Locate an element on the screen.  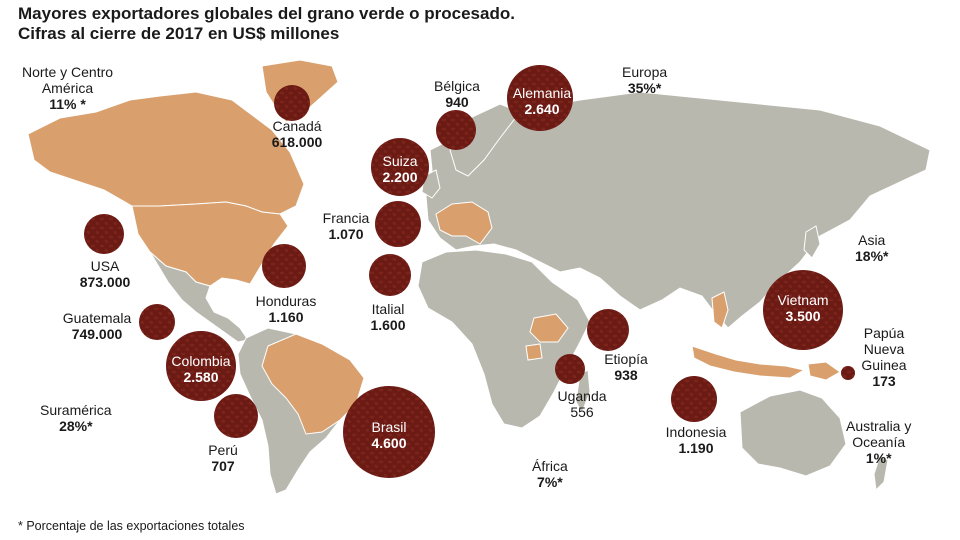
region-share: 28%* is located at coordinates (76, 426).